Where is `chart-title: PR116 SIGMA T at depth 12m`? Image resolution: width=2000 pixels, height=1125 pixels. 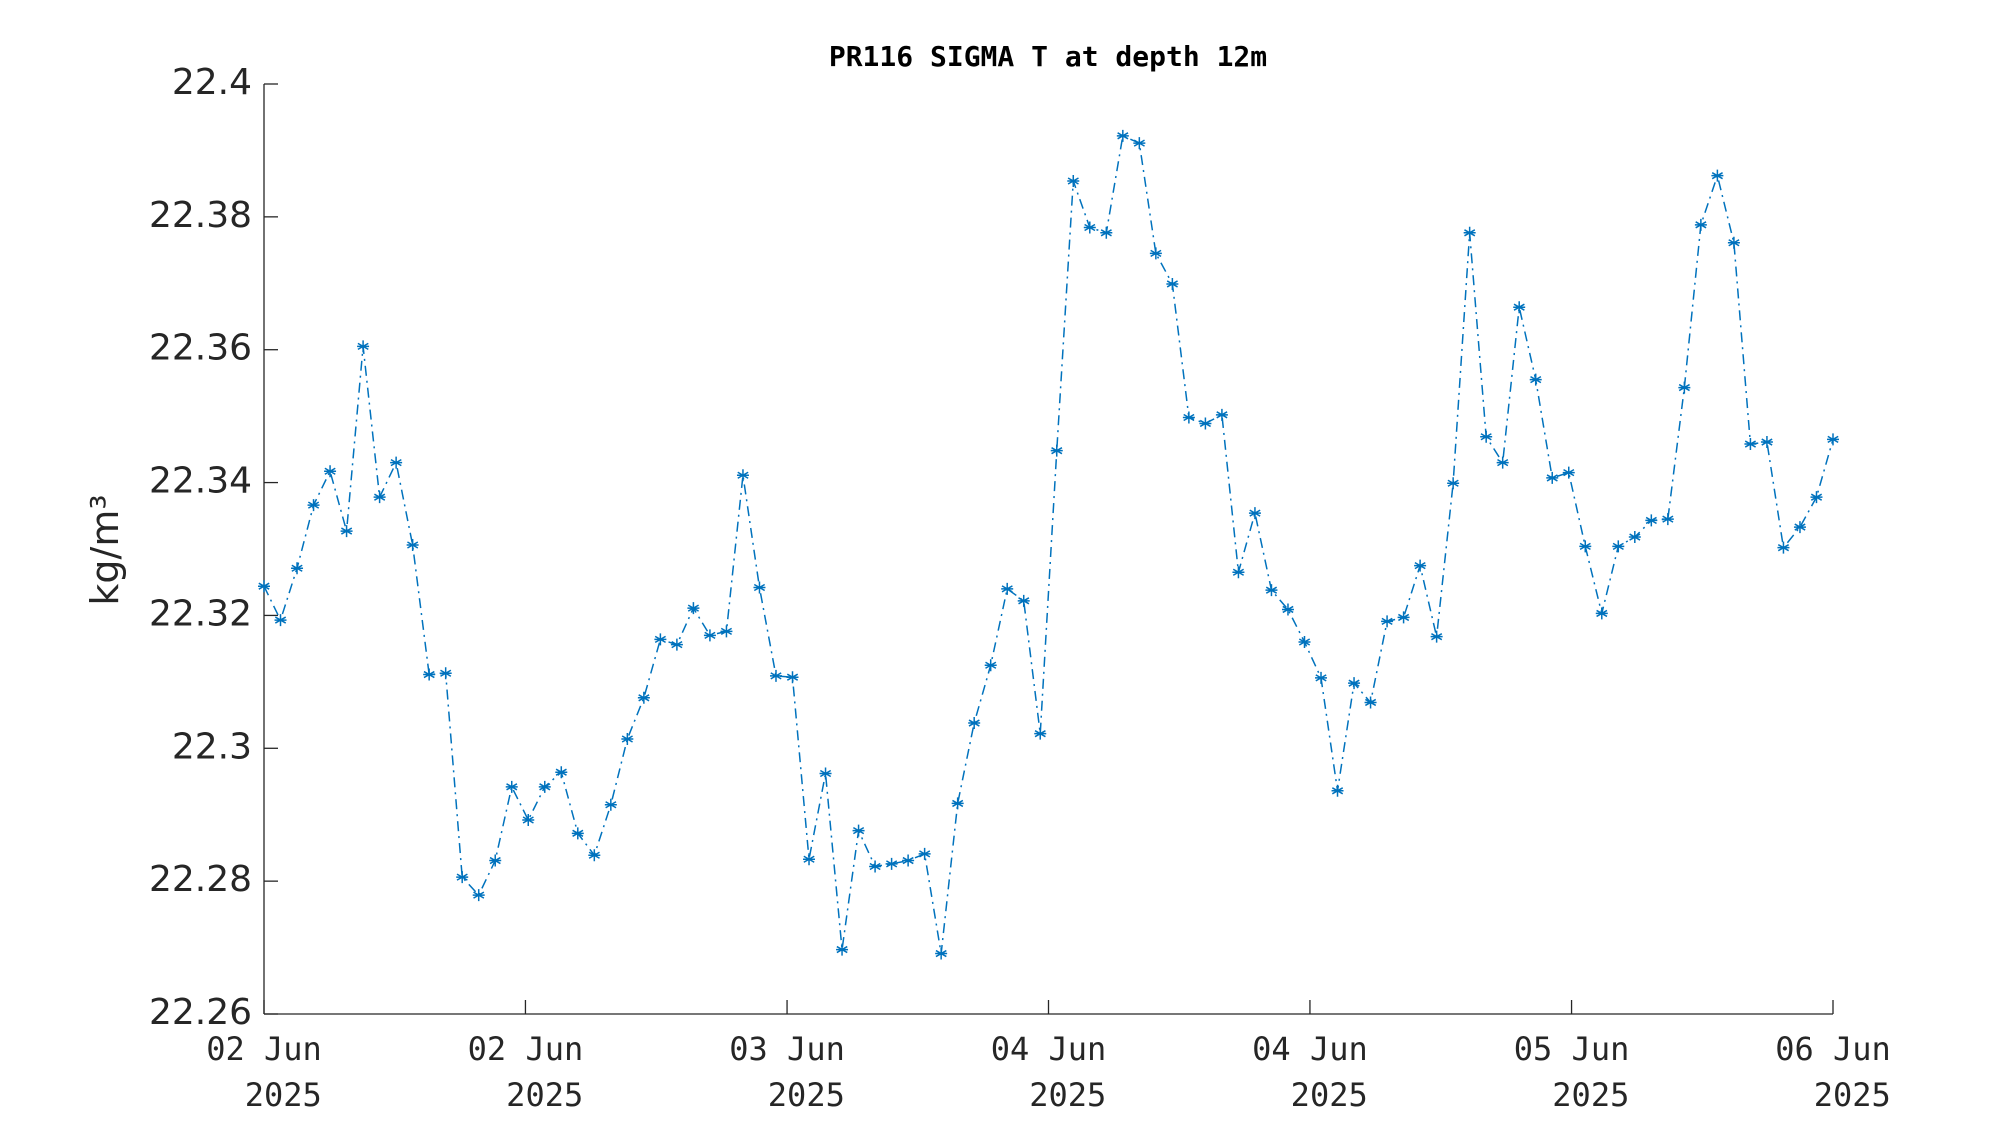 chart-title: PR116 SIGMA T at depth 12m is located at coordinates (1048, 56).